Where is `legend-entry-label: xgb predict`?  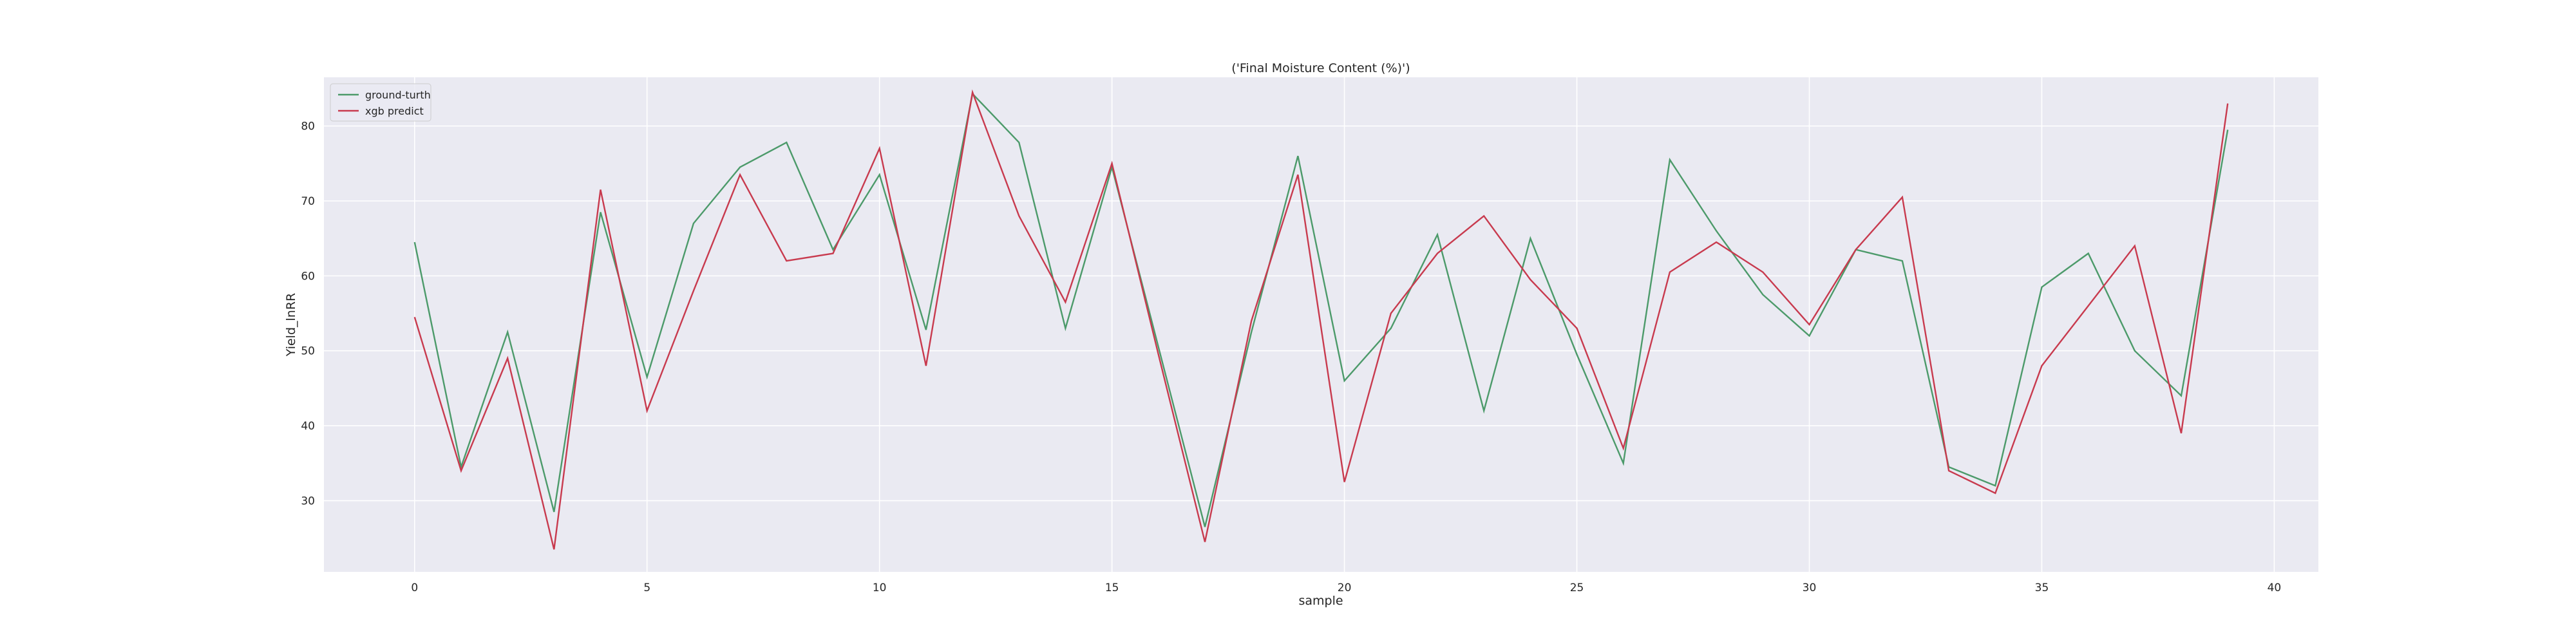 legend-entry-label: xgb predict is located at coordinates (395, 111).